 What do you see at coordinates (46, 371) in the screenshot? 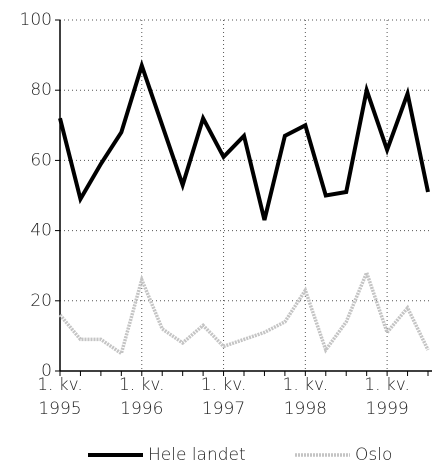
I see `y-tick-label: 0` at bounding box center [46, 371].